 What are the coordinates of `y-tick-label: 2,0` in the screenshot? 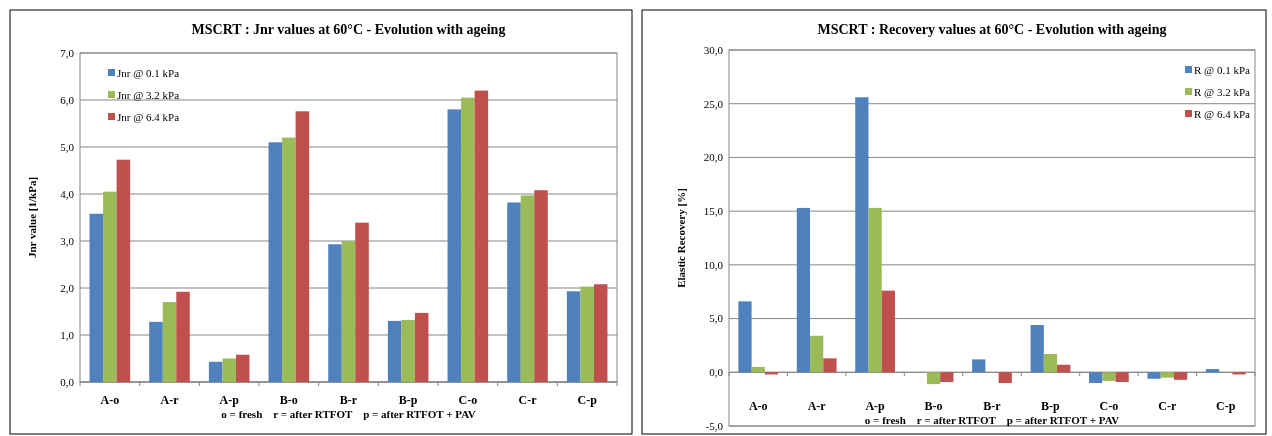 It's located at (67, 287).